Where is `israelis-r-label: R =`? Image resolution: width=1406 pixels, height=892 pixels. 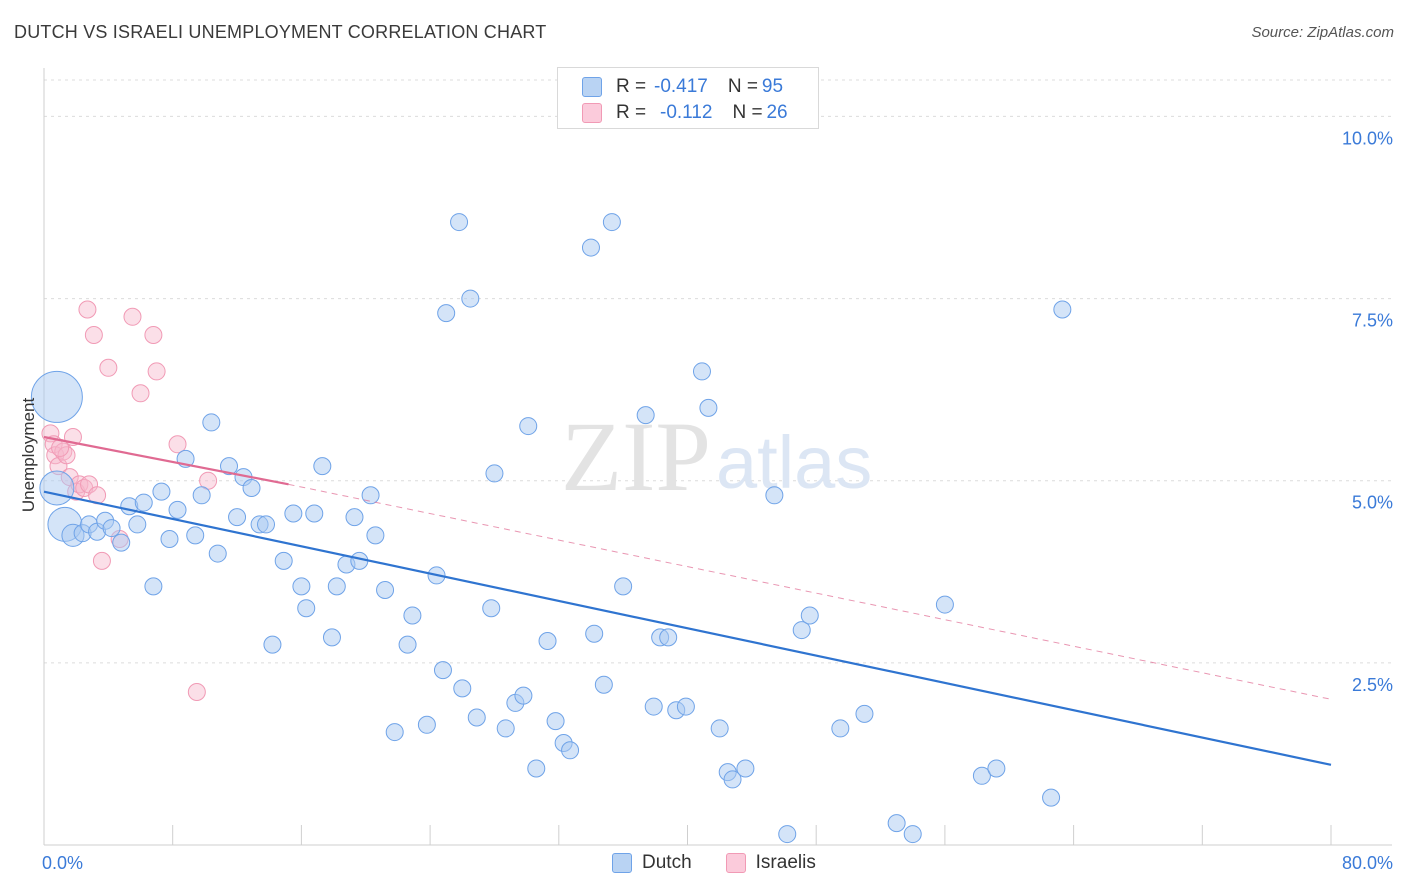 israelis-r-label: R = is located at coordinates (631, 112).